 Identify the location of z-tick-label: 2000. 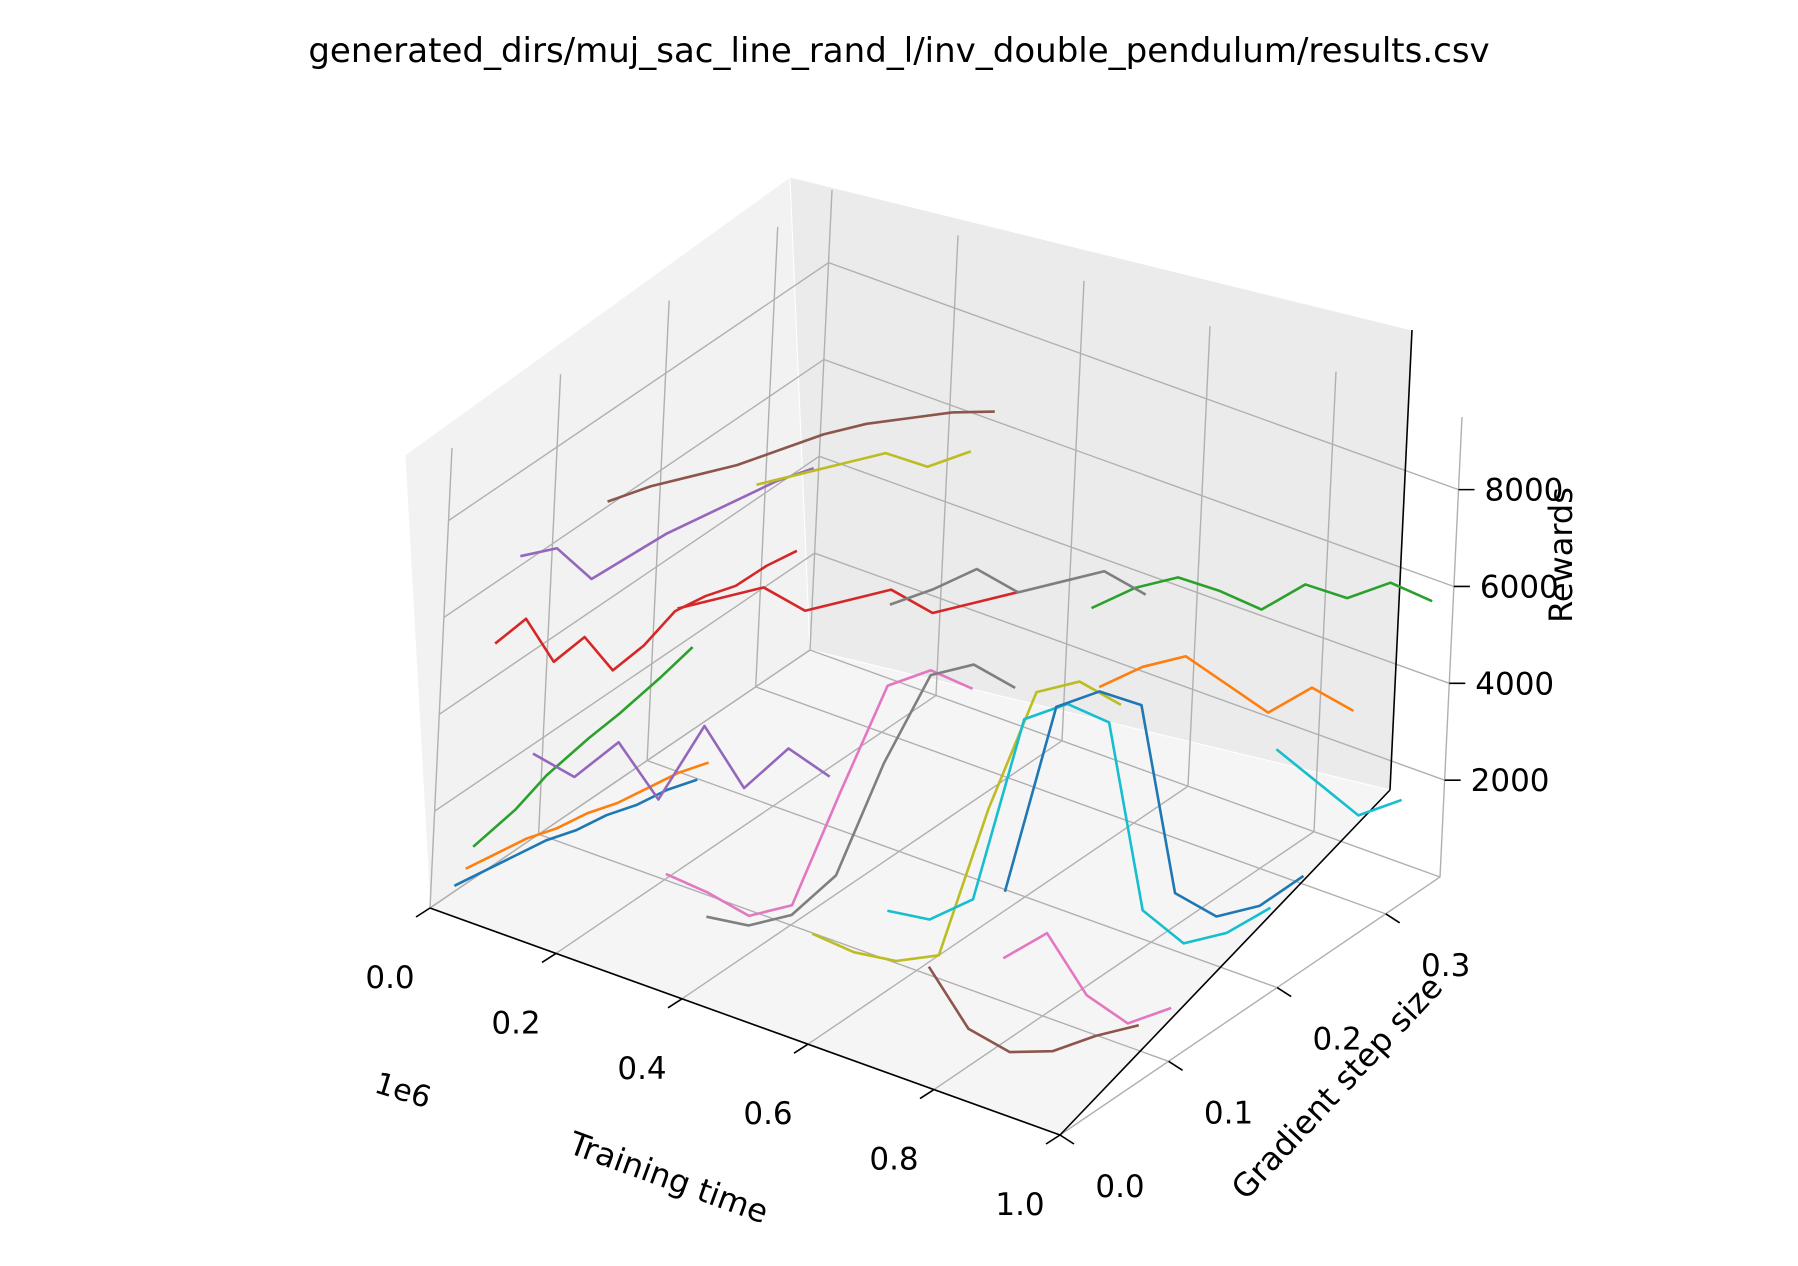
(1510, 781).